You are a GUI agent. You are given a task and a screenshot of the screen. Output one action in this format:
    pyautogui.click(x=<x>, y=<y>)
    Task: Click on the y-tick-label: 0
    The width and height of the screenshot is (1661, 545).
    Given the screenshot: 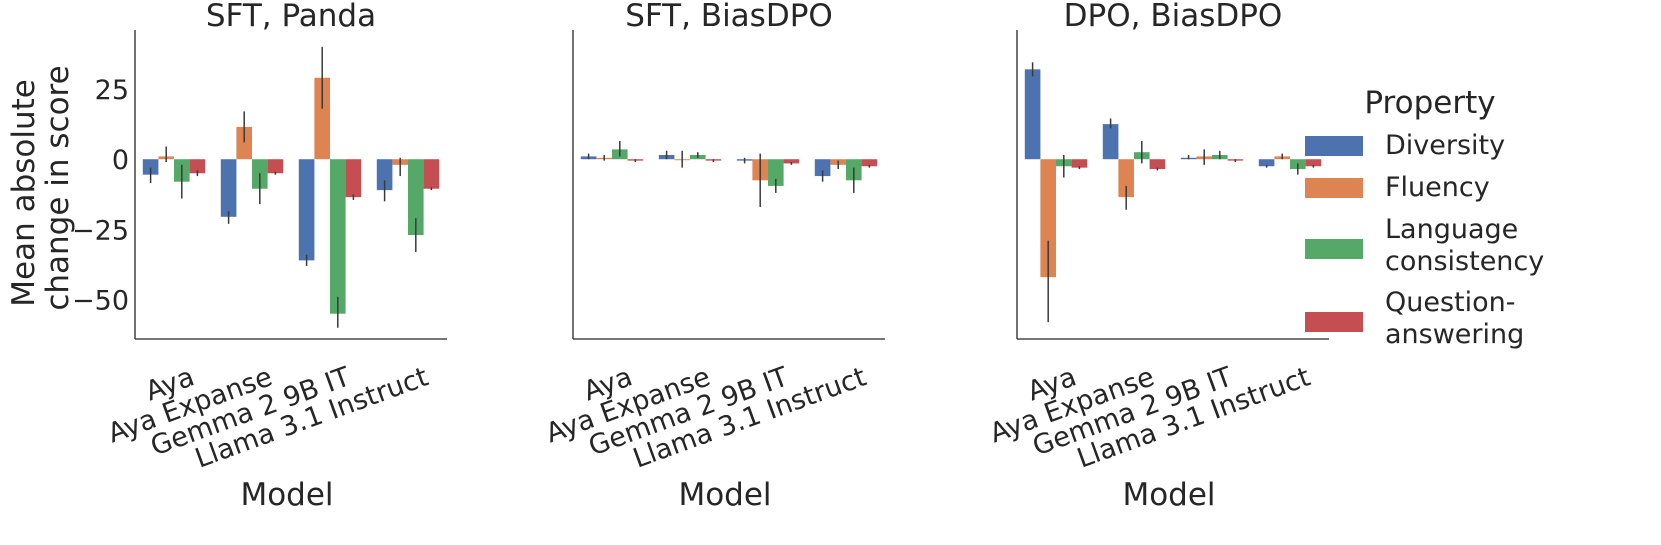 What is the action you would take?
    pyautogui.click(x=120, y=160)
    